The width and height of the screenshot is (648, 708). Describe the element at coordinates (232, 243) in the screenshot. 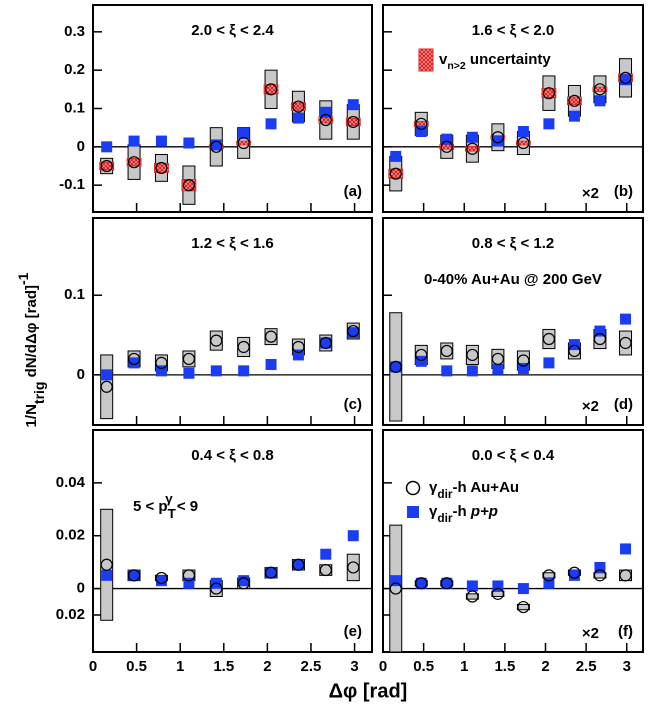

I see `panel-title: 1.2 < ξ < 1.6` at that location.